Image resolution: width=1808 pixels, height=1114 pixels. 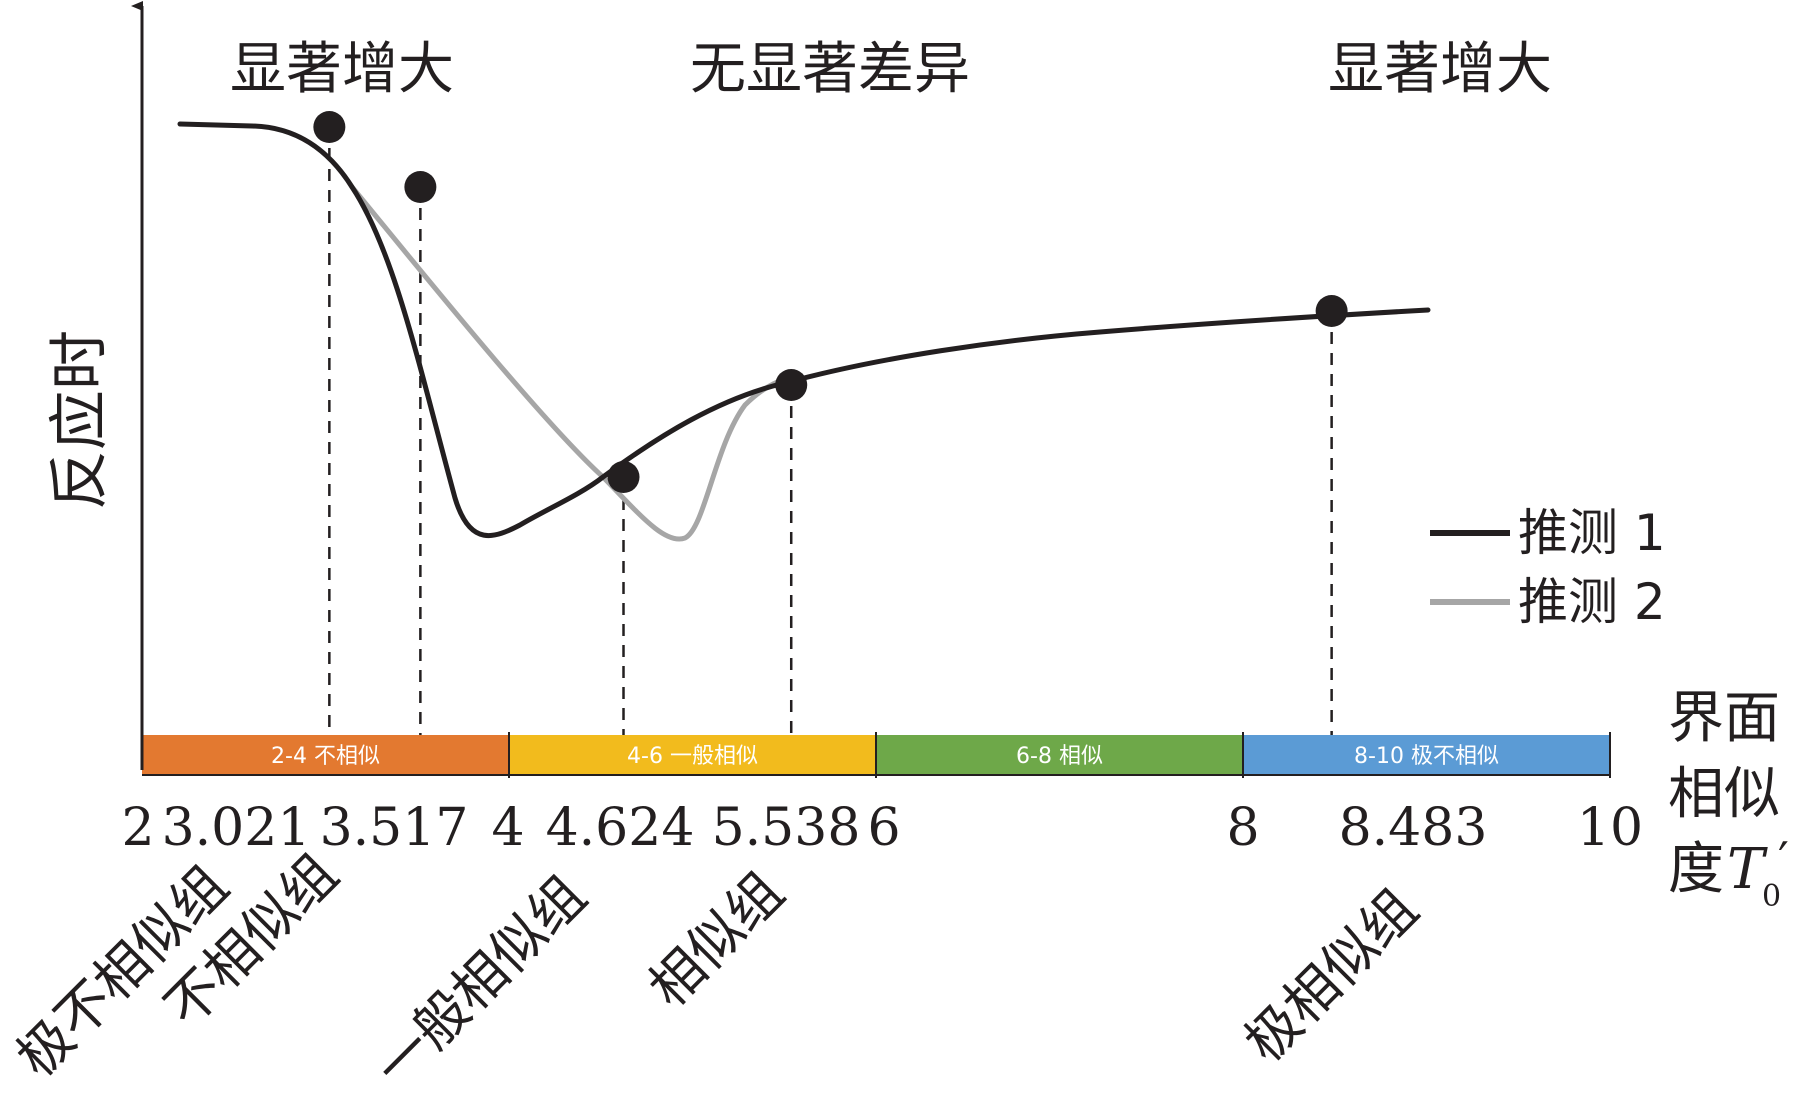 I want to click on x-axis-label: 界面 相似 度 T 0 ′, so click(x=1728, y=800).